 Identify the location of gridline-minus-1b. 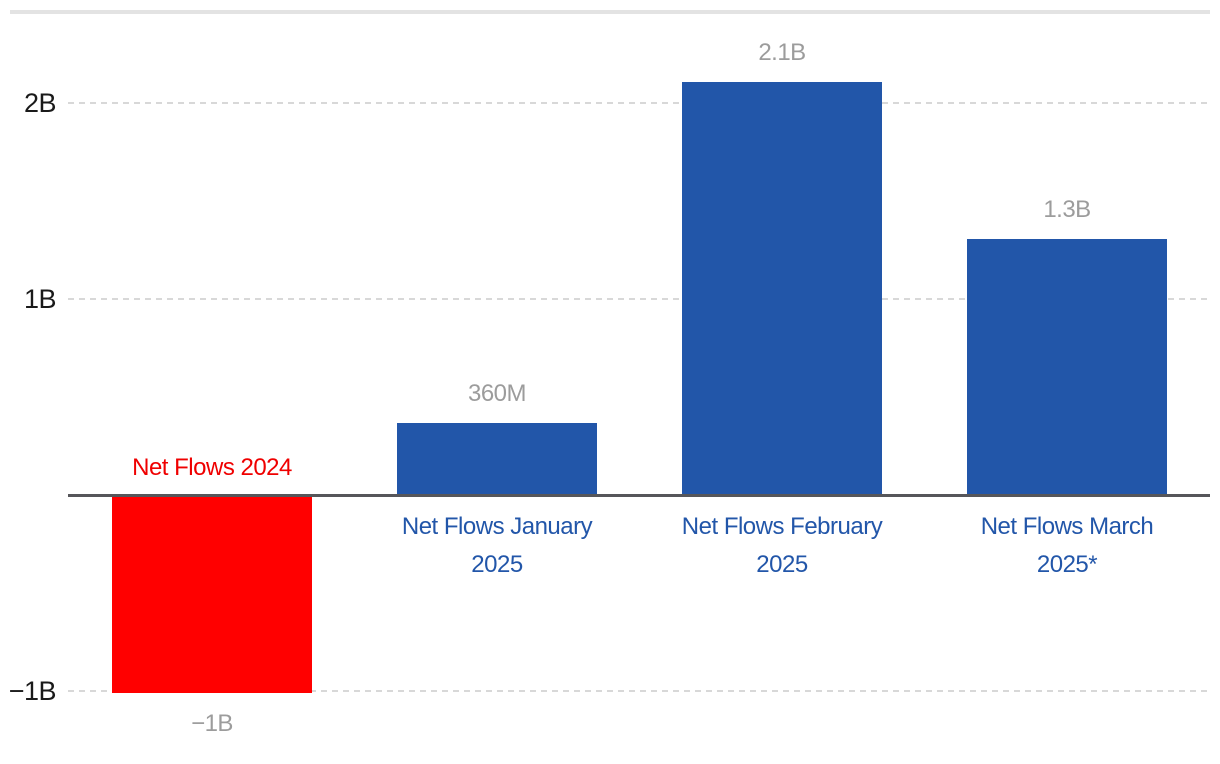
(639, 691).